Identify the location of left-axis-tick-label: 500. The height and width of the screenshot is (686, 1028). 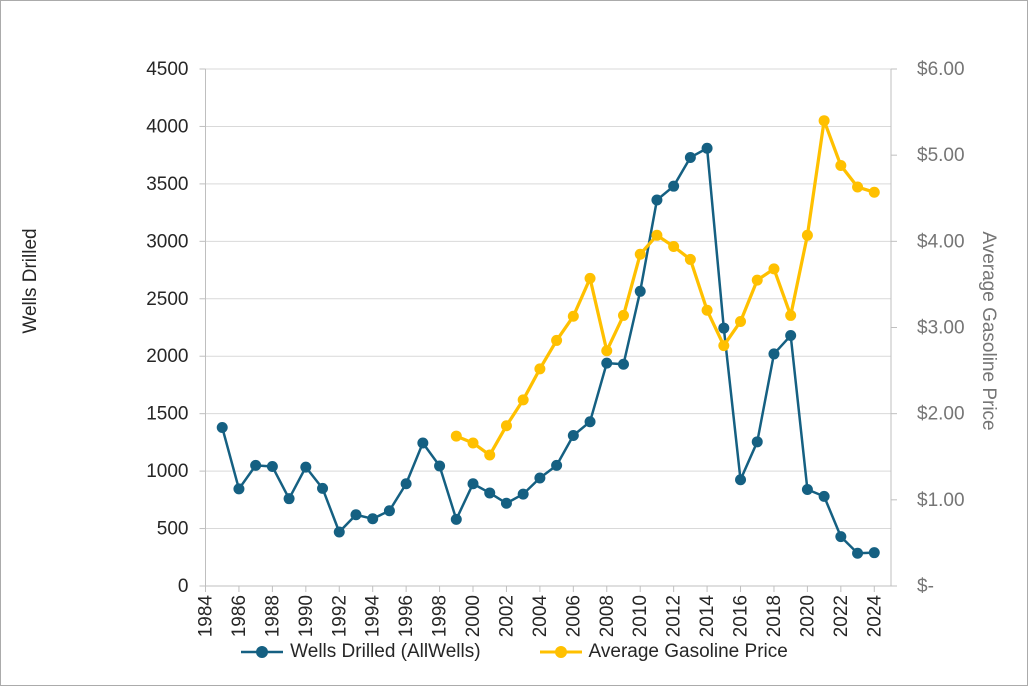
(173, 529).